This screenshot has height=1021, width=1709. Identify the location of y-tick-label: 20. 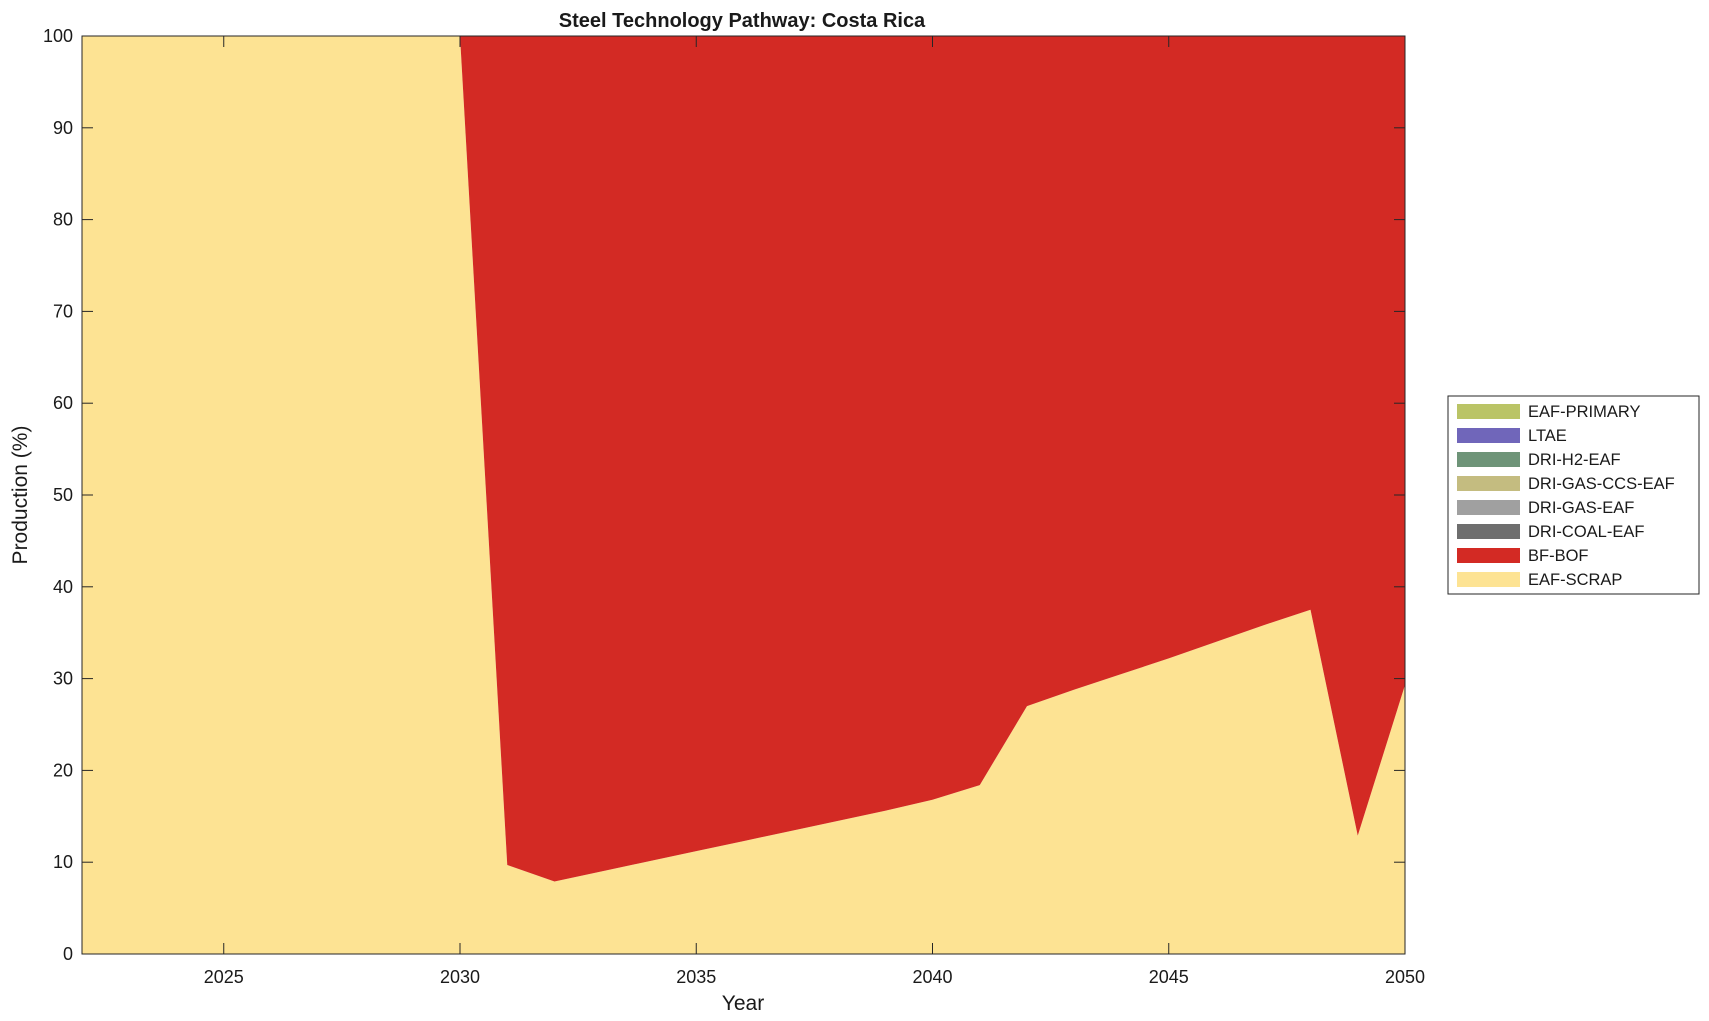
(63, 770).